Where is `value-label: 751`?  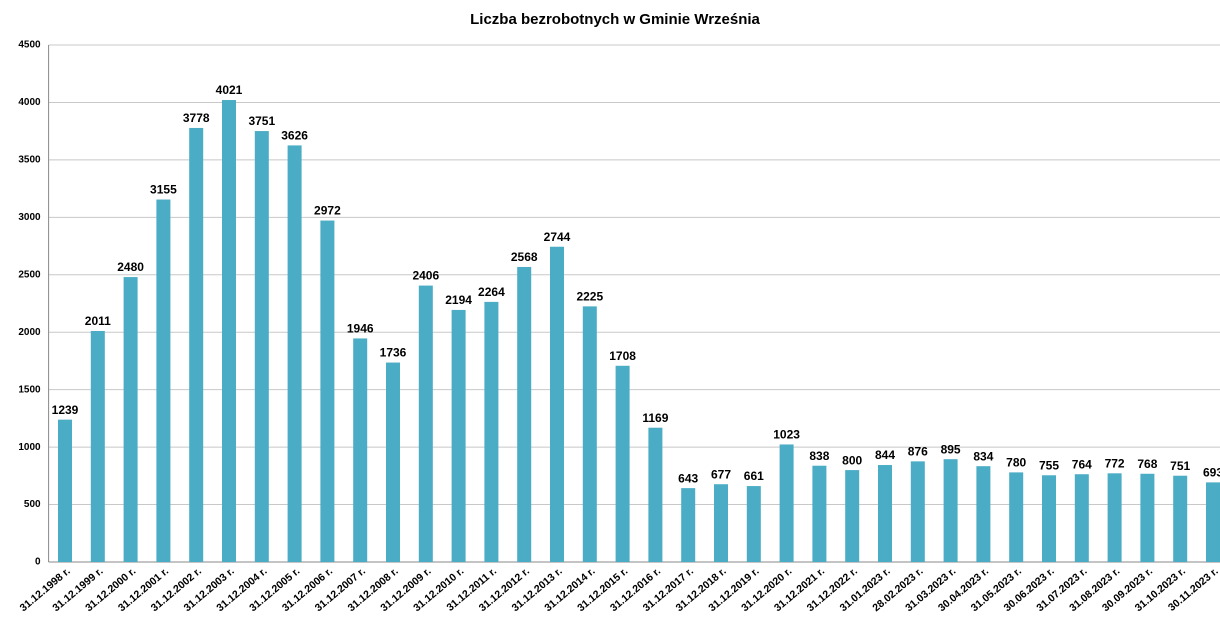 value-label: 751 is located at coordinates (1180, 466).